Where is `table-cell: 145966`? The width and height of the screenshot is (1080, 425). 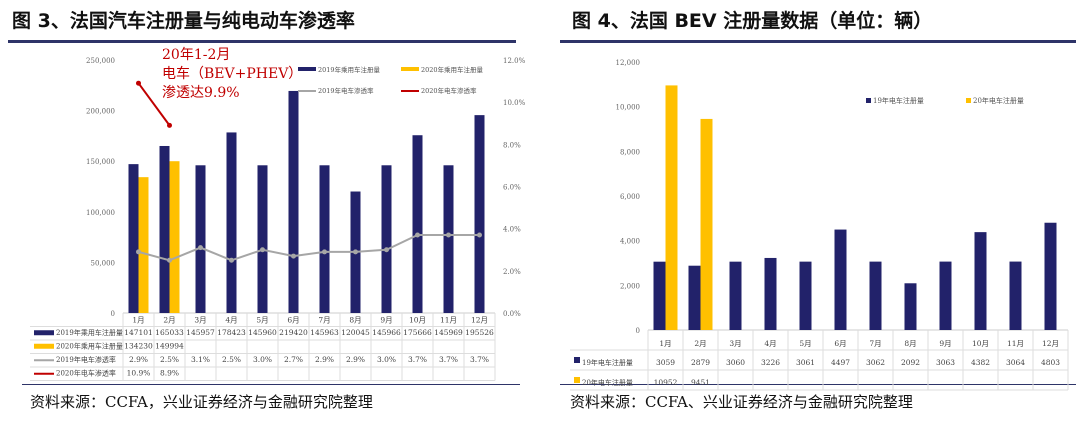
table-cell: 145966 is located at coordinates (386, 332).